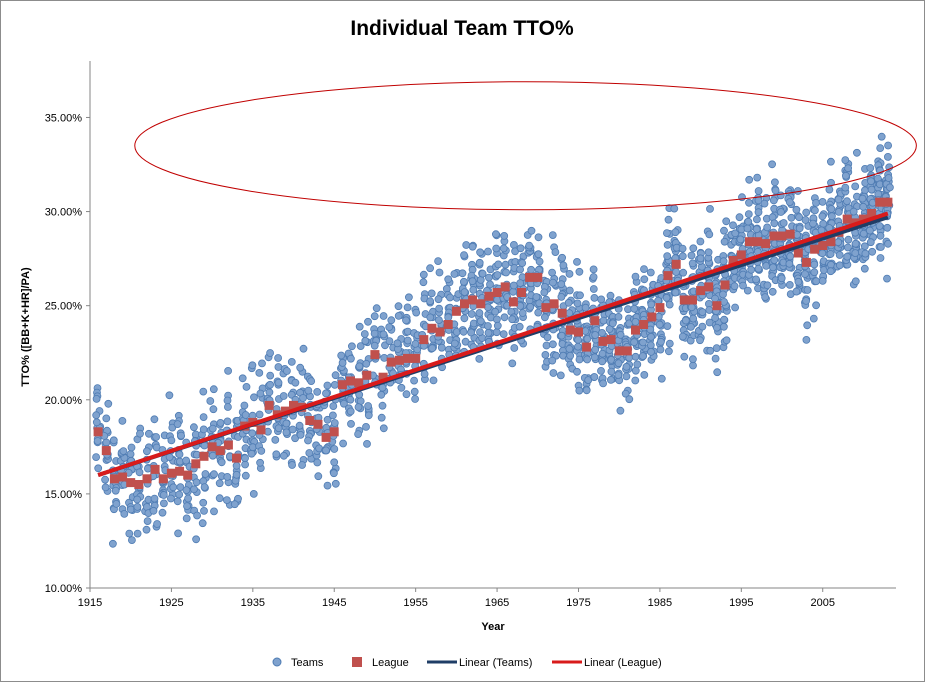 Image resolution: width=925 pixels, height=682 pixels. What do you see at coordinates (64, 213) in the screenshot?
I see `y-tick-label: 30.00%` at bounding box center [64, 213].